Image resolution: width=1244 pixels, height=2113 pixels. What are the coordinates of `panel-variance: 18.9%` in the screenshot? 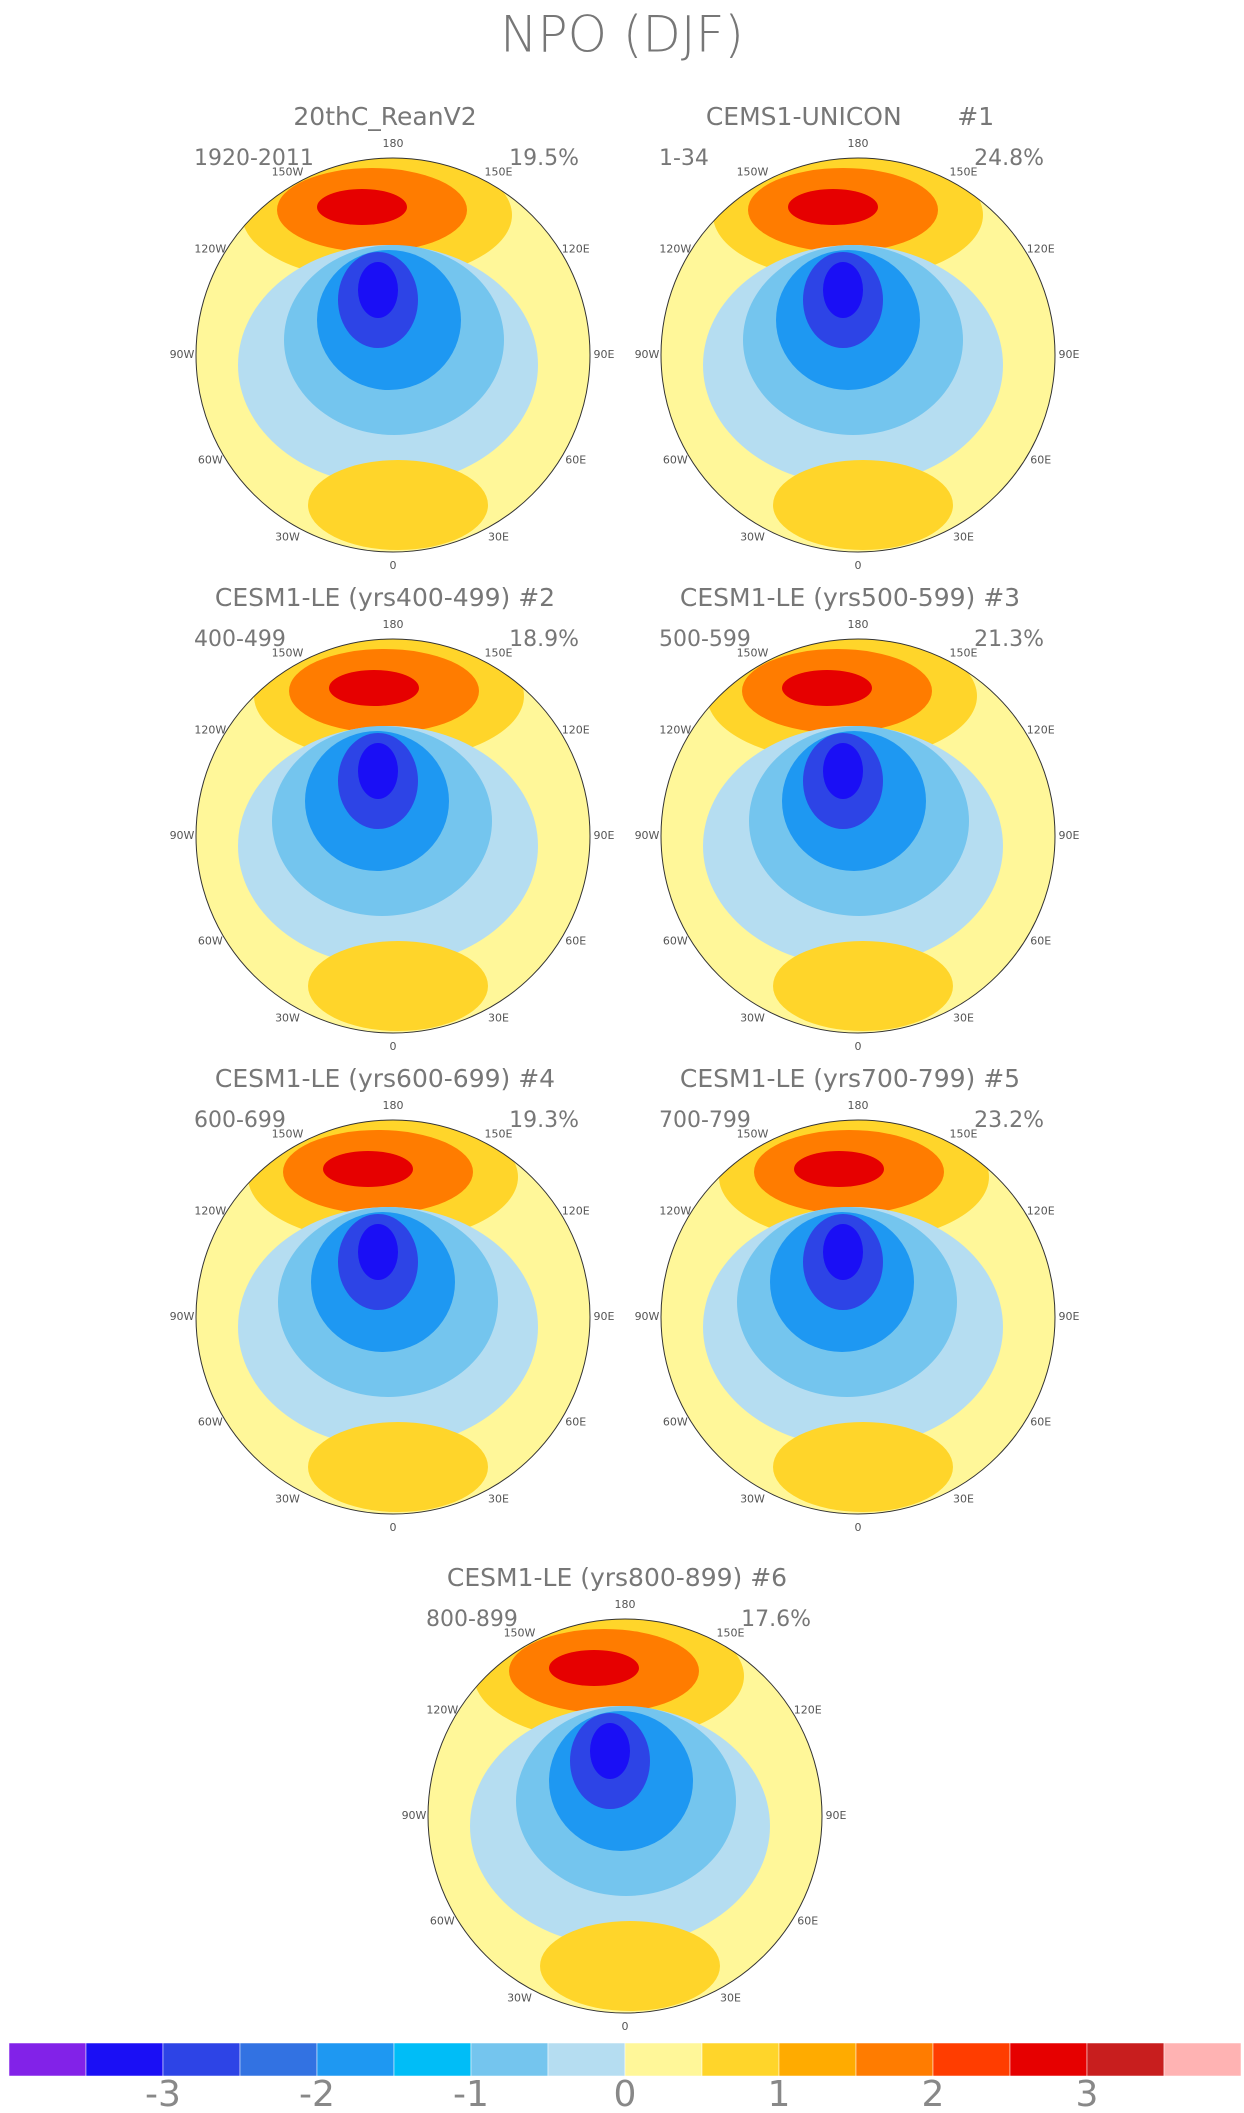 It's located at (544, 639).